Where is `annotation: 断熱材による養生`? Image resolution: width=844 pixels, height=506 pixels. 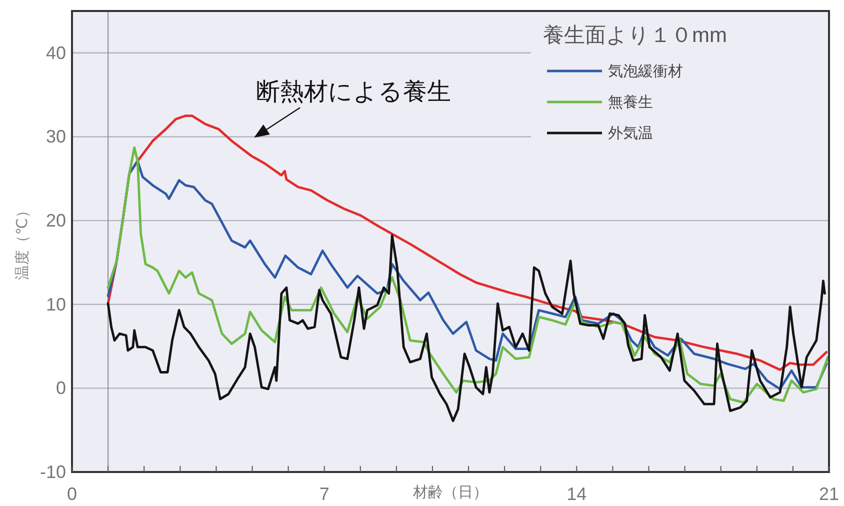
annotation: 断熱材による養生 is located at coordinates (354, 92).